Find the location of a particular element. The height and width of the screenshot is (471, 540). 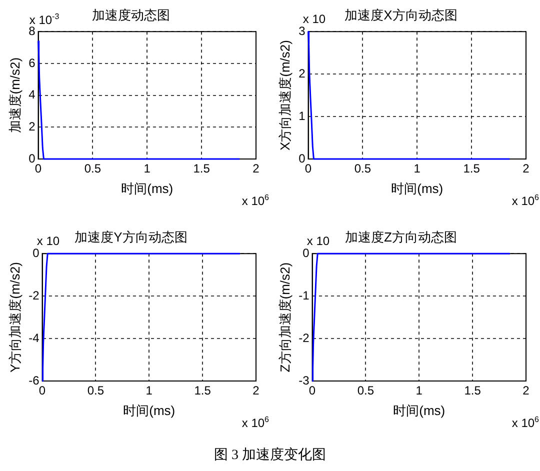

y-tick-label: 3 is located at coordinates (302, 31).